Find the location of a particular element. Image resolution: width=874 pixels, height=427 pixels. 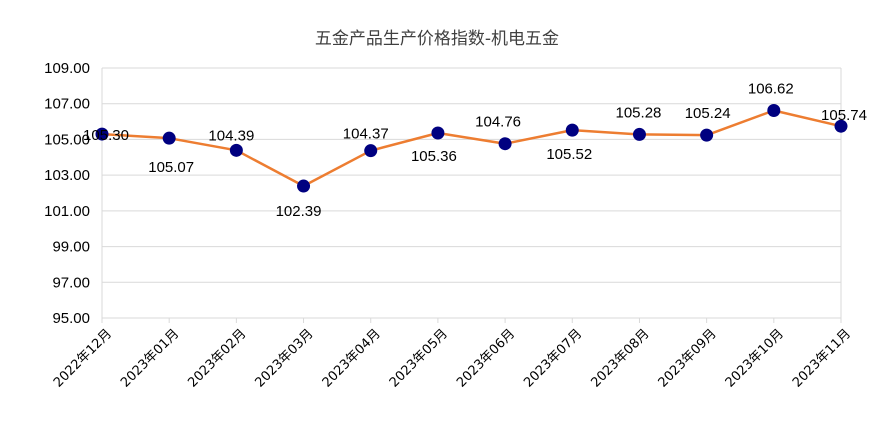

data-label: 102.39 is located at coordinates (299, 211).